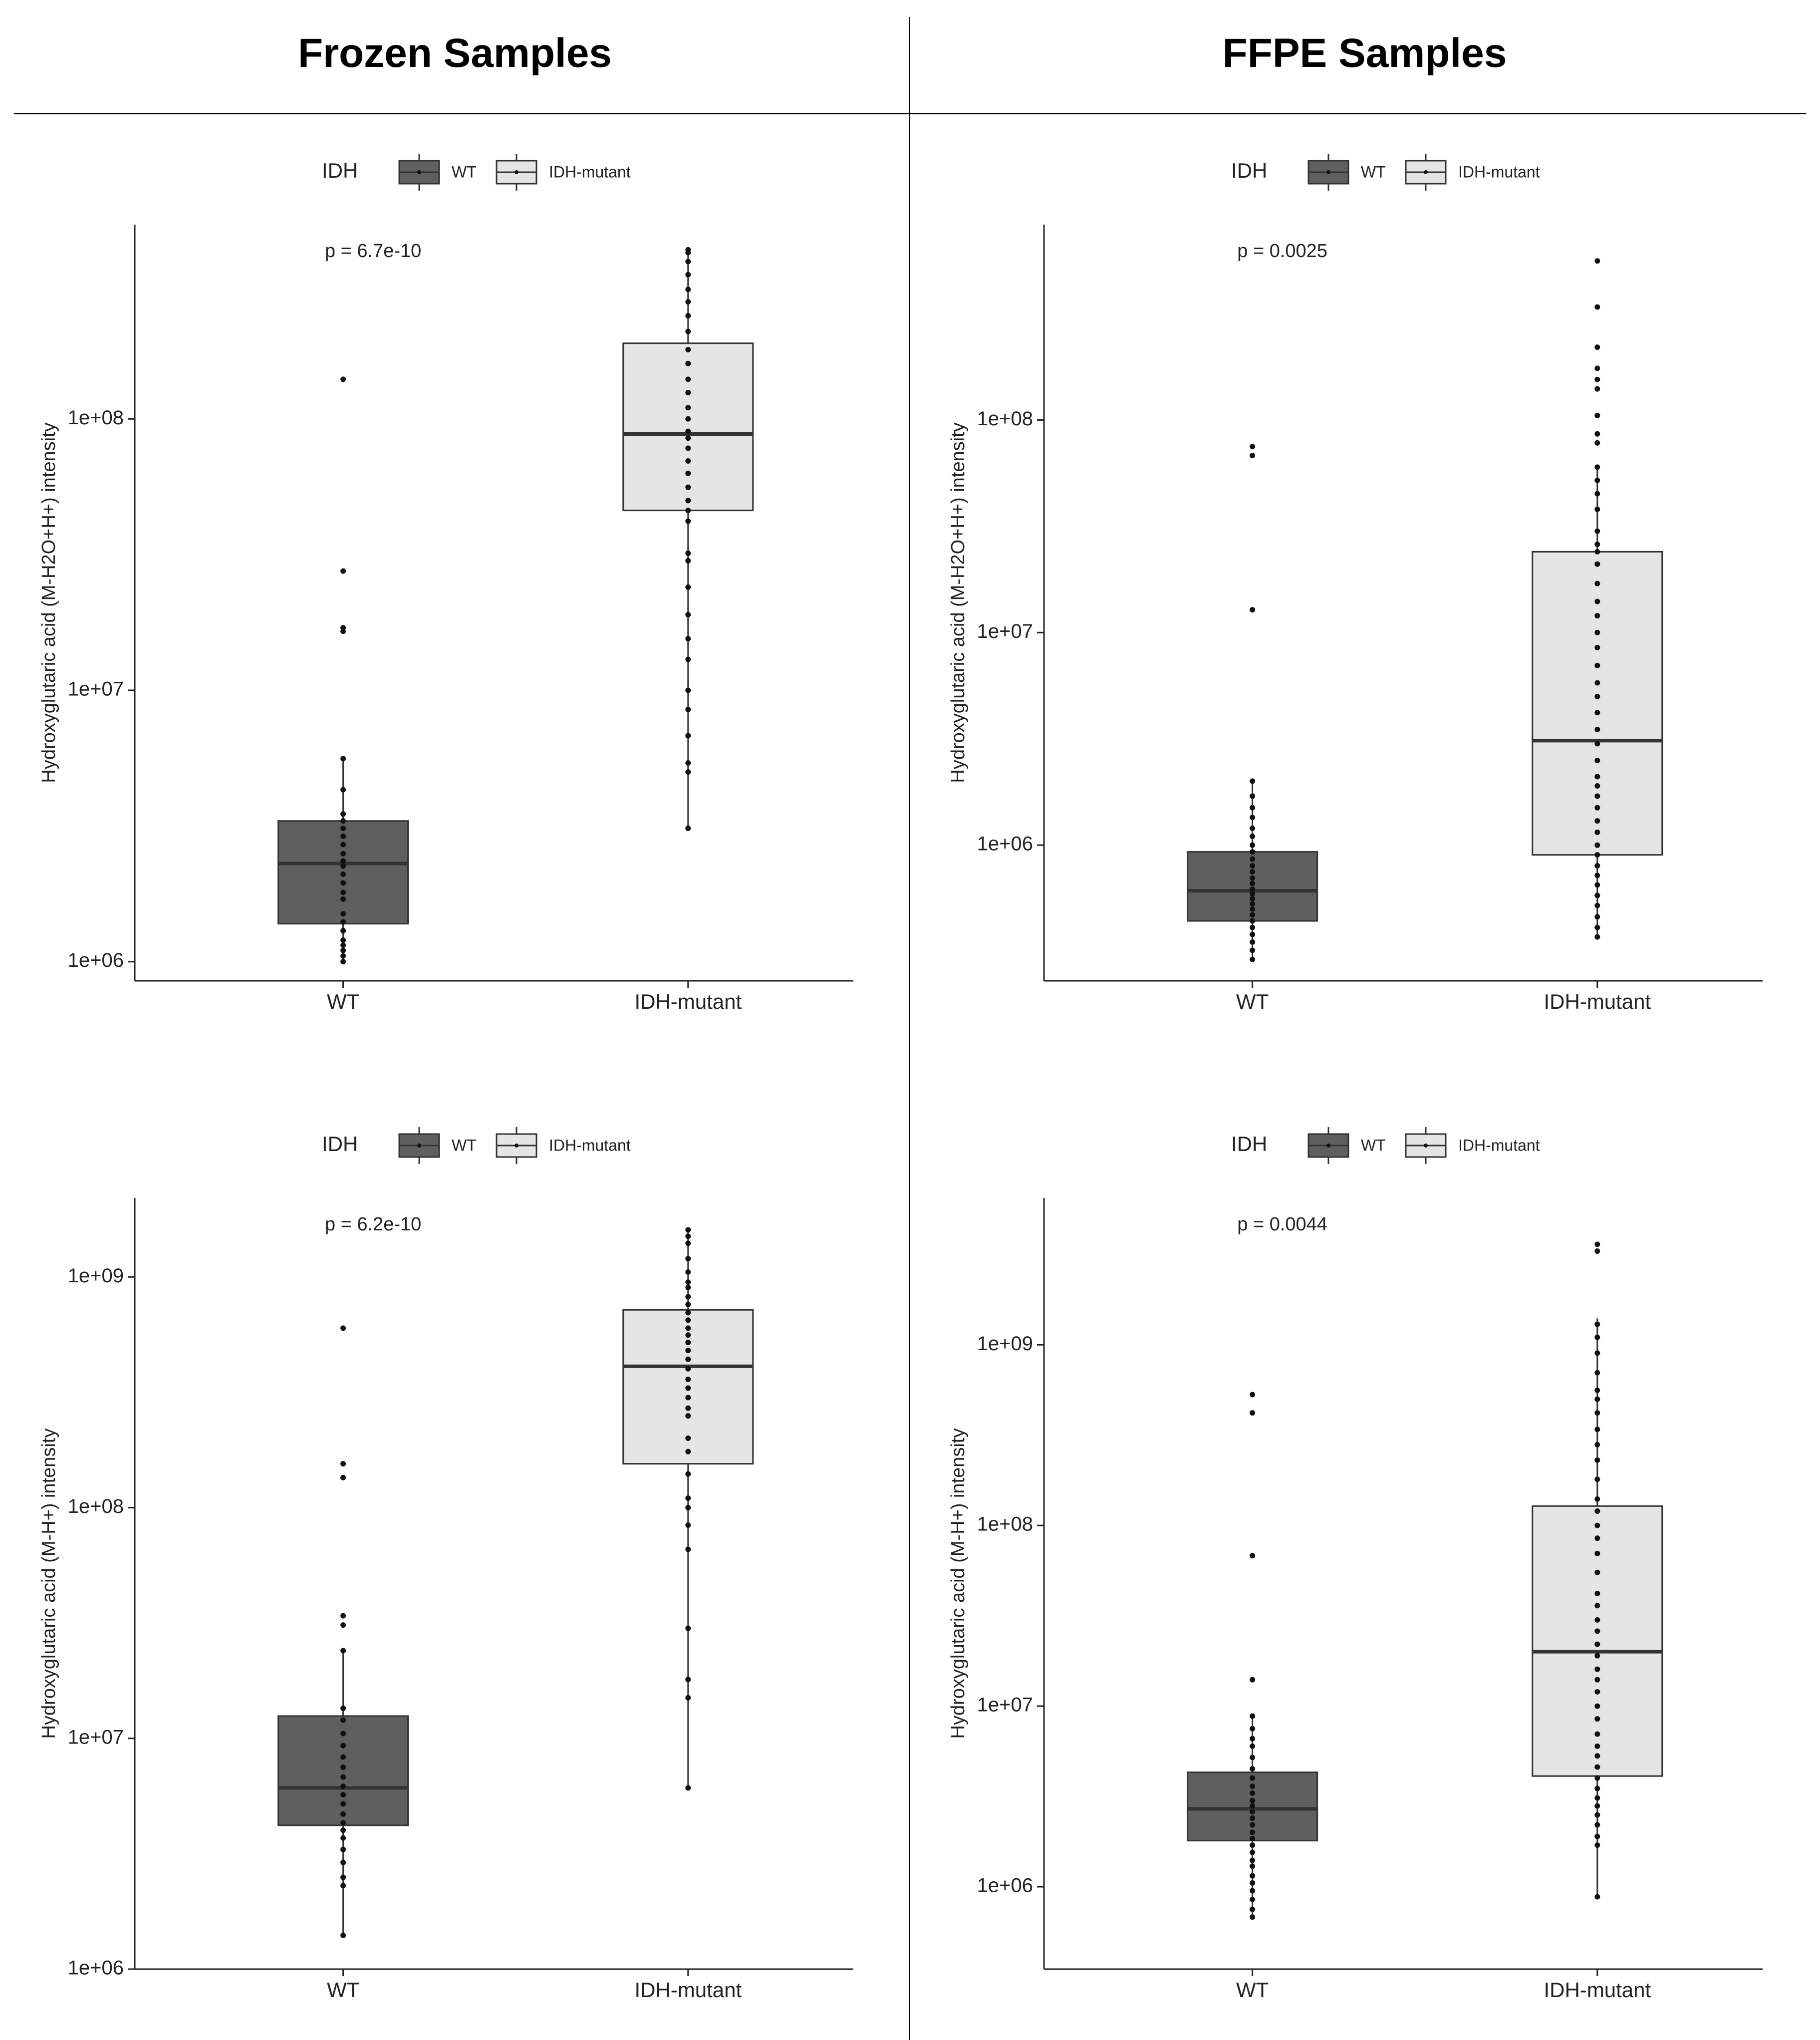 This screenshot has height=2040, width=1820. Describe the element at coordinates (96, 689) in the screenshot. I see `y-tick-label: 1e+07` at that location.